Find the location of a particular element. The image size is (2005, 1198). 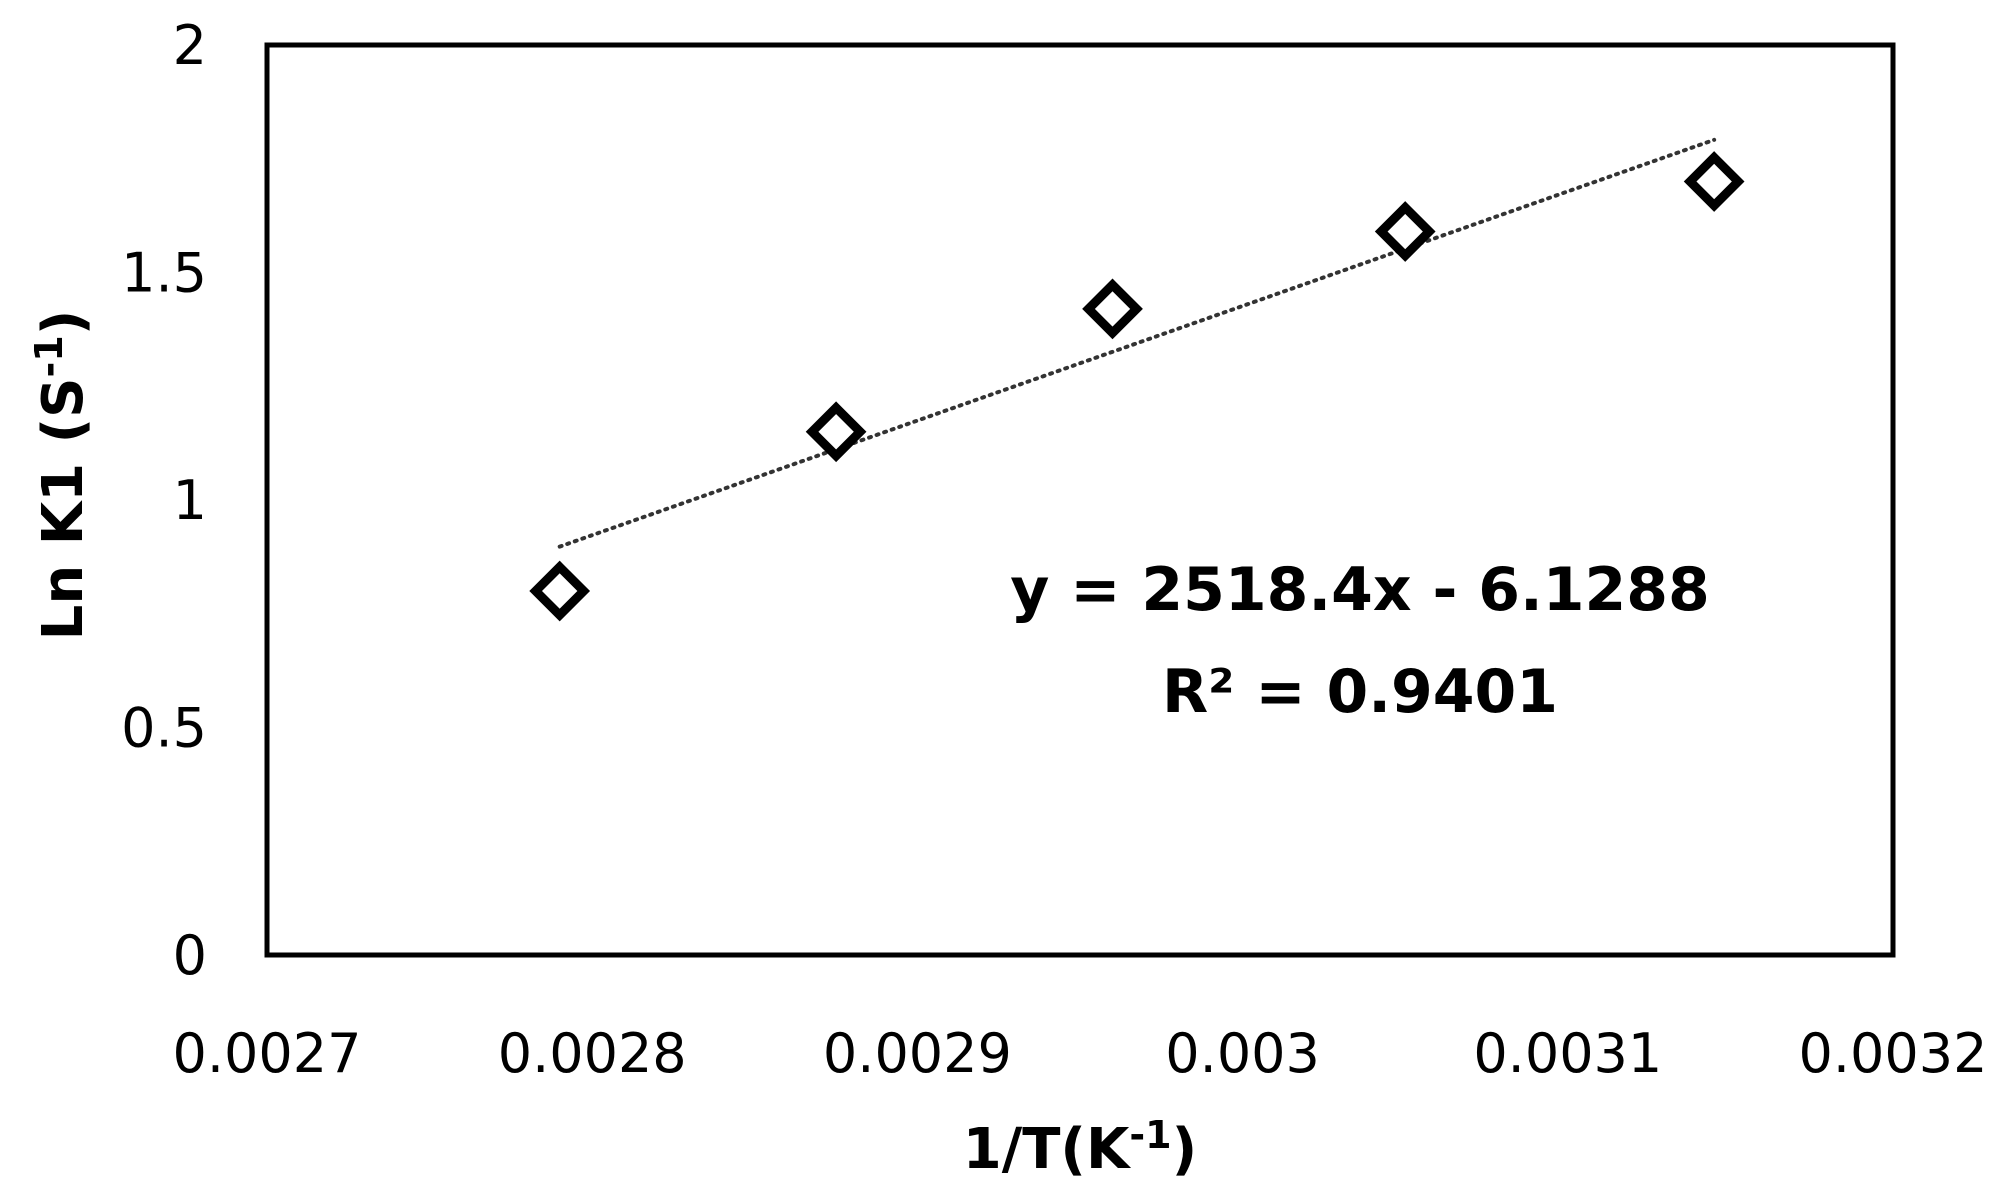

x-axis-title-end: ) is located at coordinates (1185, 1149).